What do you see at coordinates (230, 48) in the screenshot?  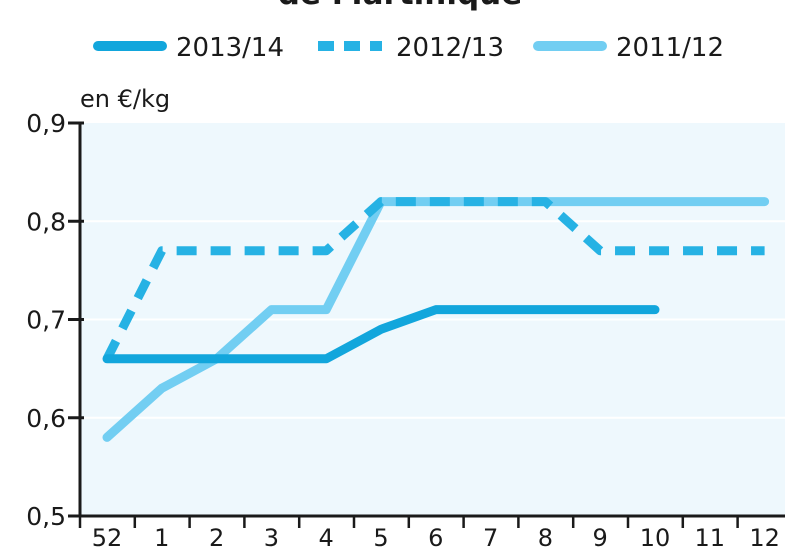 I see `legend-label: 2013/14` at bounding box center [230, 48].